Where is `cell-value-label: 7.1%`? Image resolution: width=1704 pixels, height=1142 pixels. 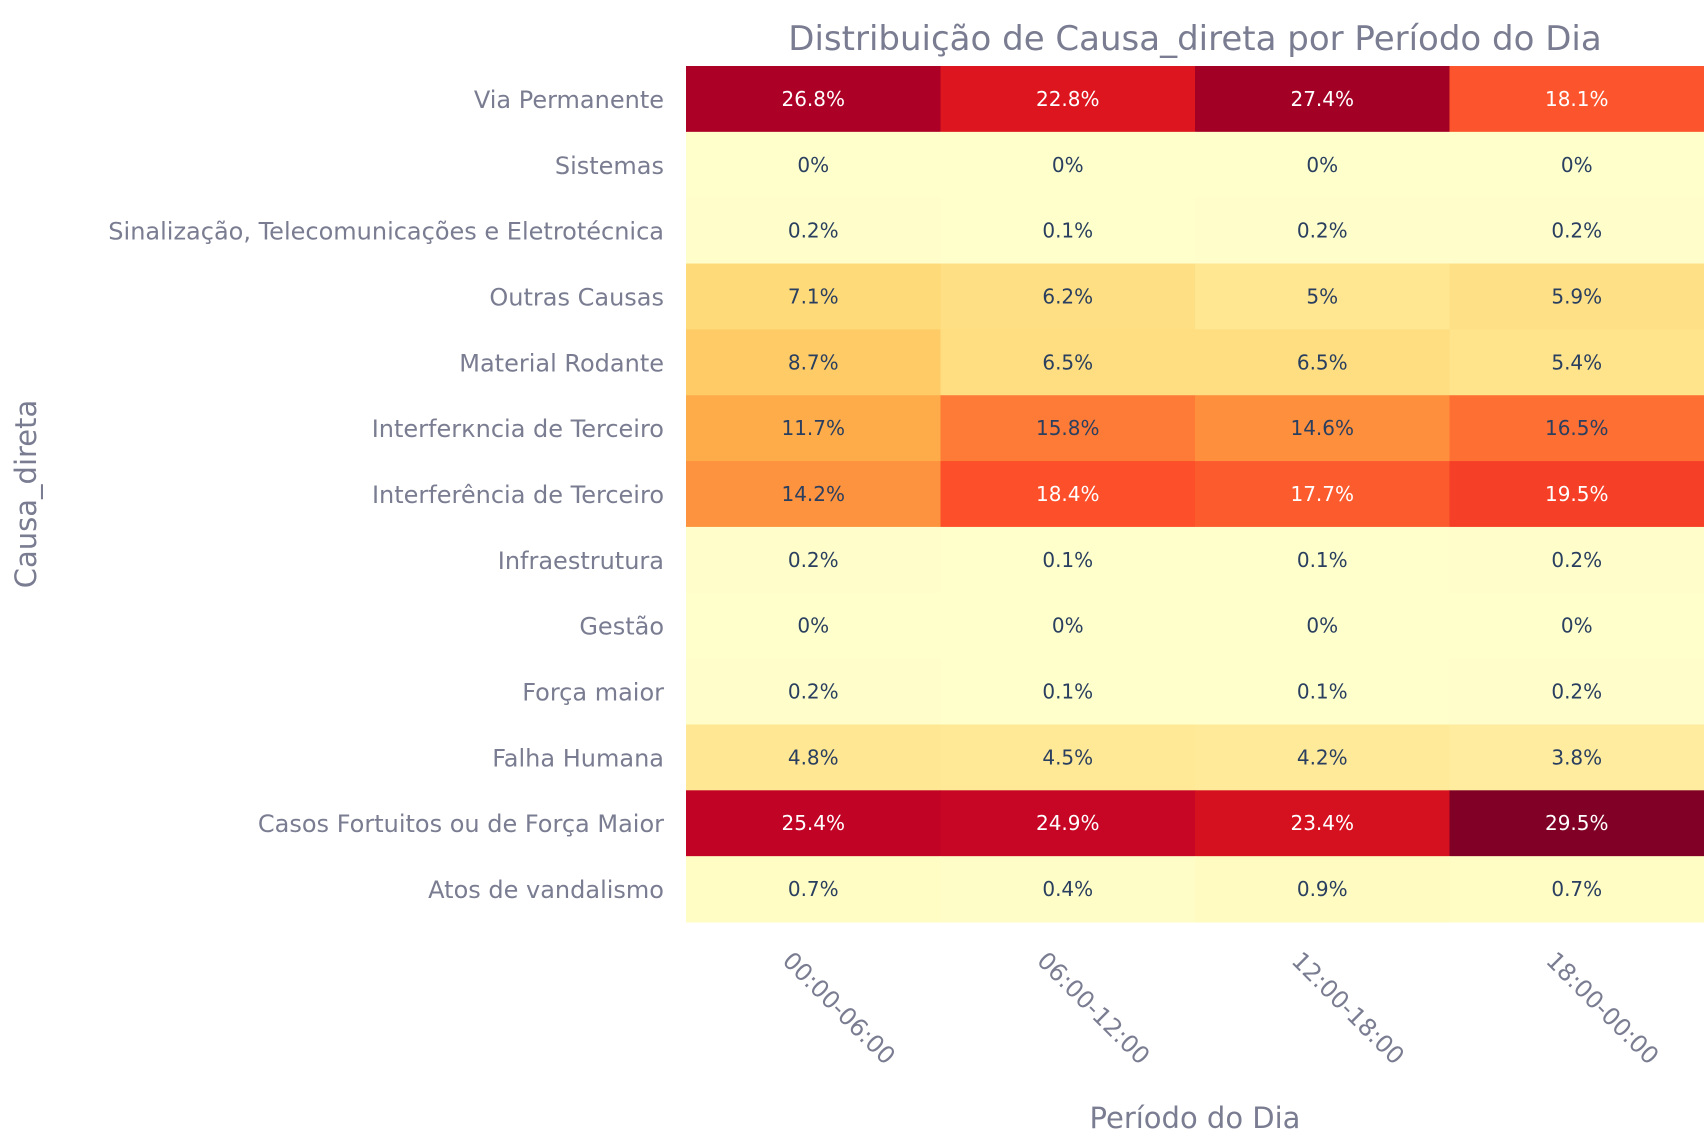
cell-value-label: 7.1% is located at coordinates (813, 296).